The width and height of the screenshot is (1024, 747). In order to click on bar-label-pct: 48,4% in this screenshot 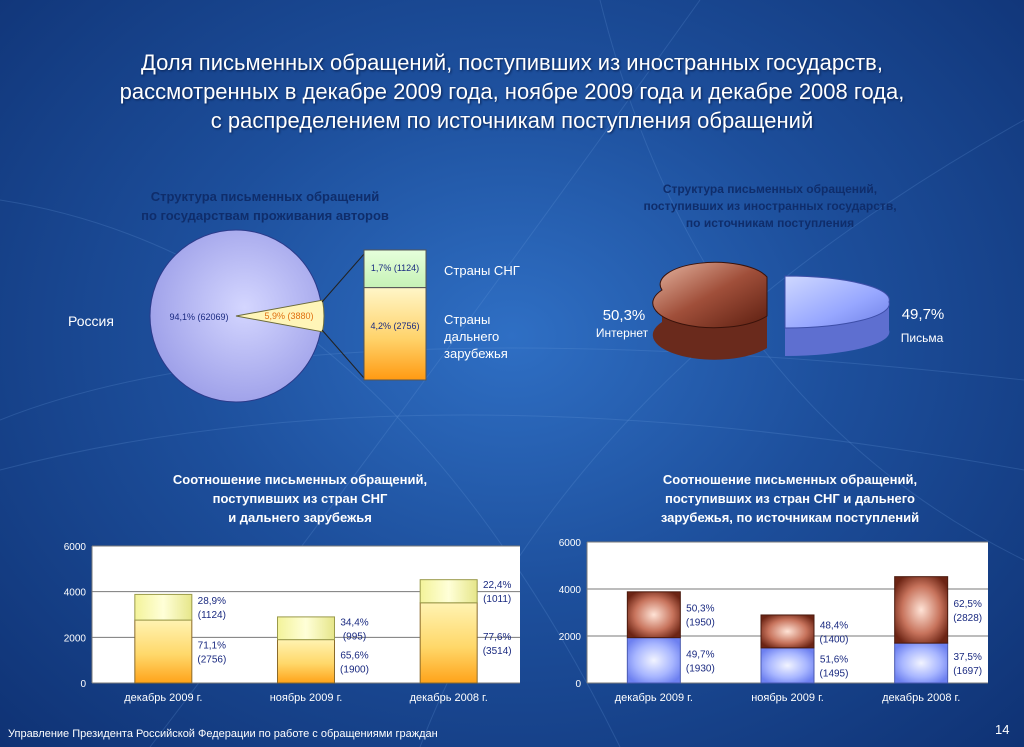, I will do `click(834, 625)`.